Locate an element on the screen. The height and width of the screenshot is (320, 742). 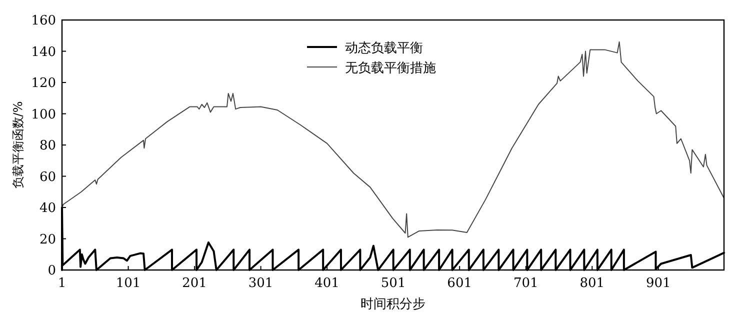
y-tick-label: 20 is located at coordinates (47, 240).